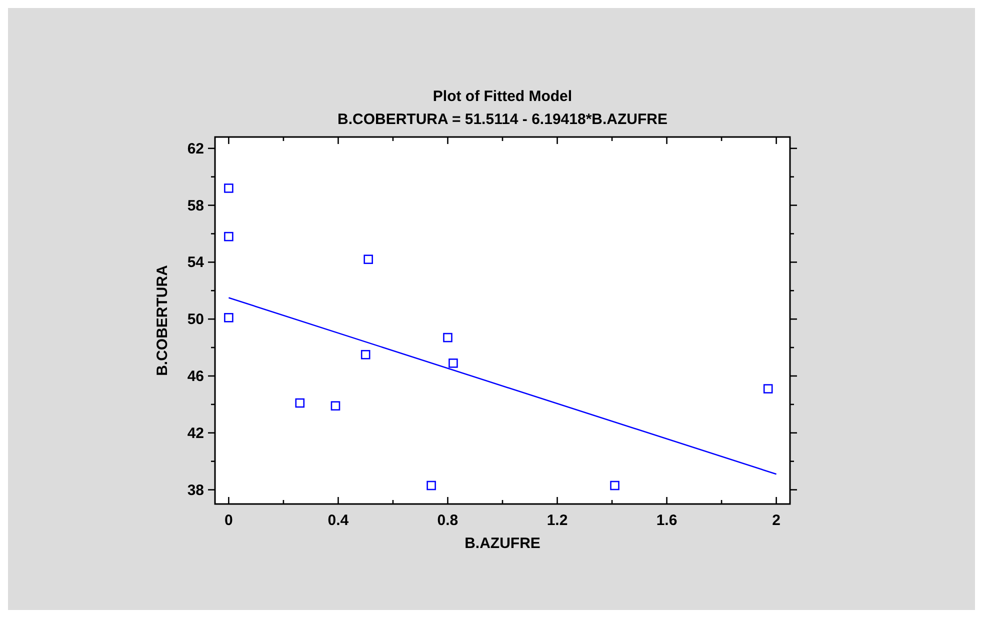  I want to click on x-tick-label: 1.6, so click(667, 520).